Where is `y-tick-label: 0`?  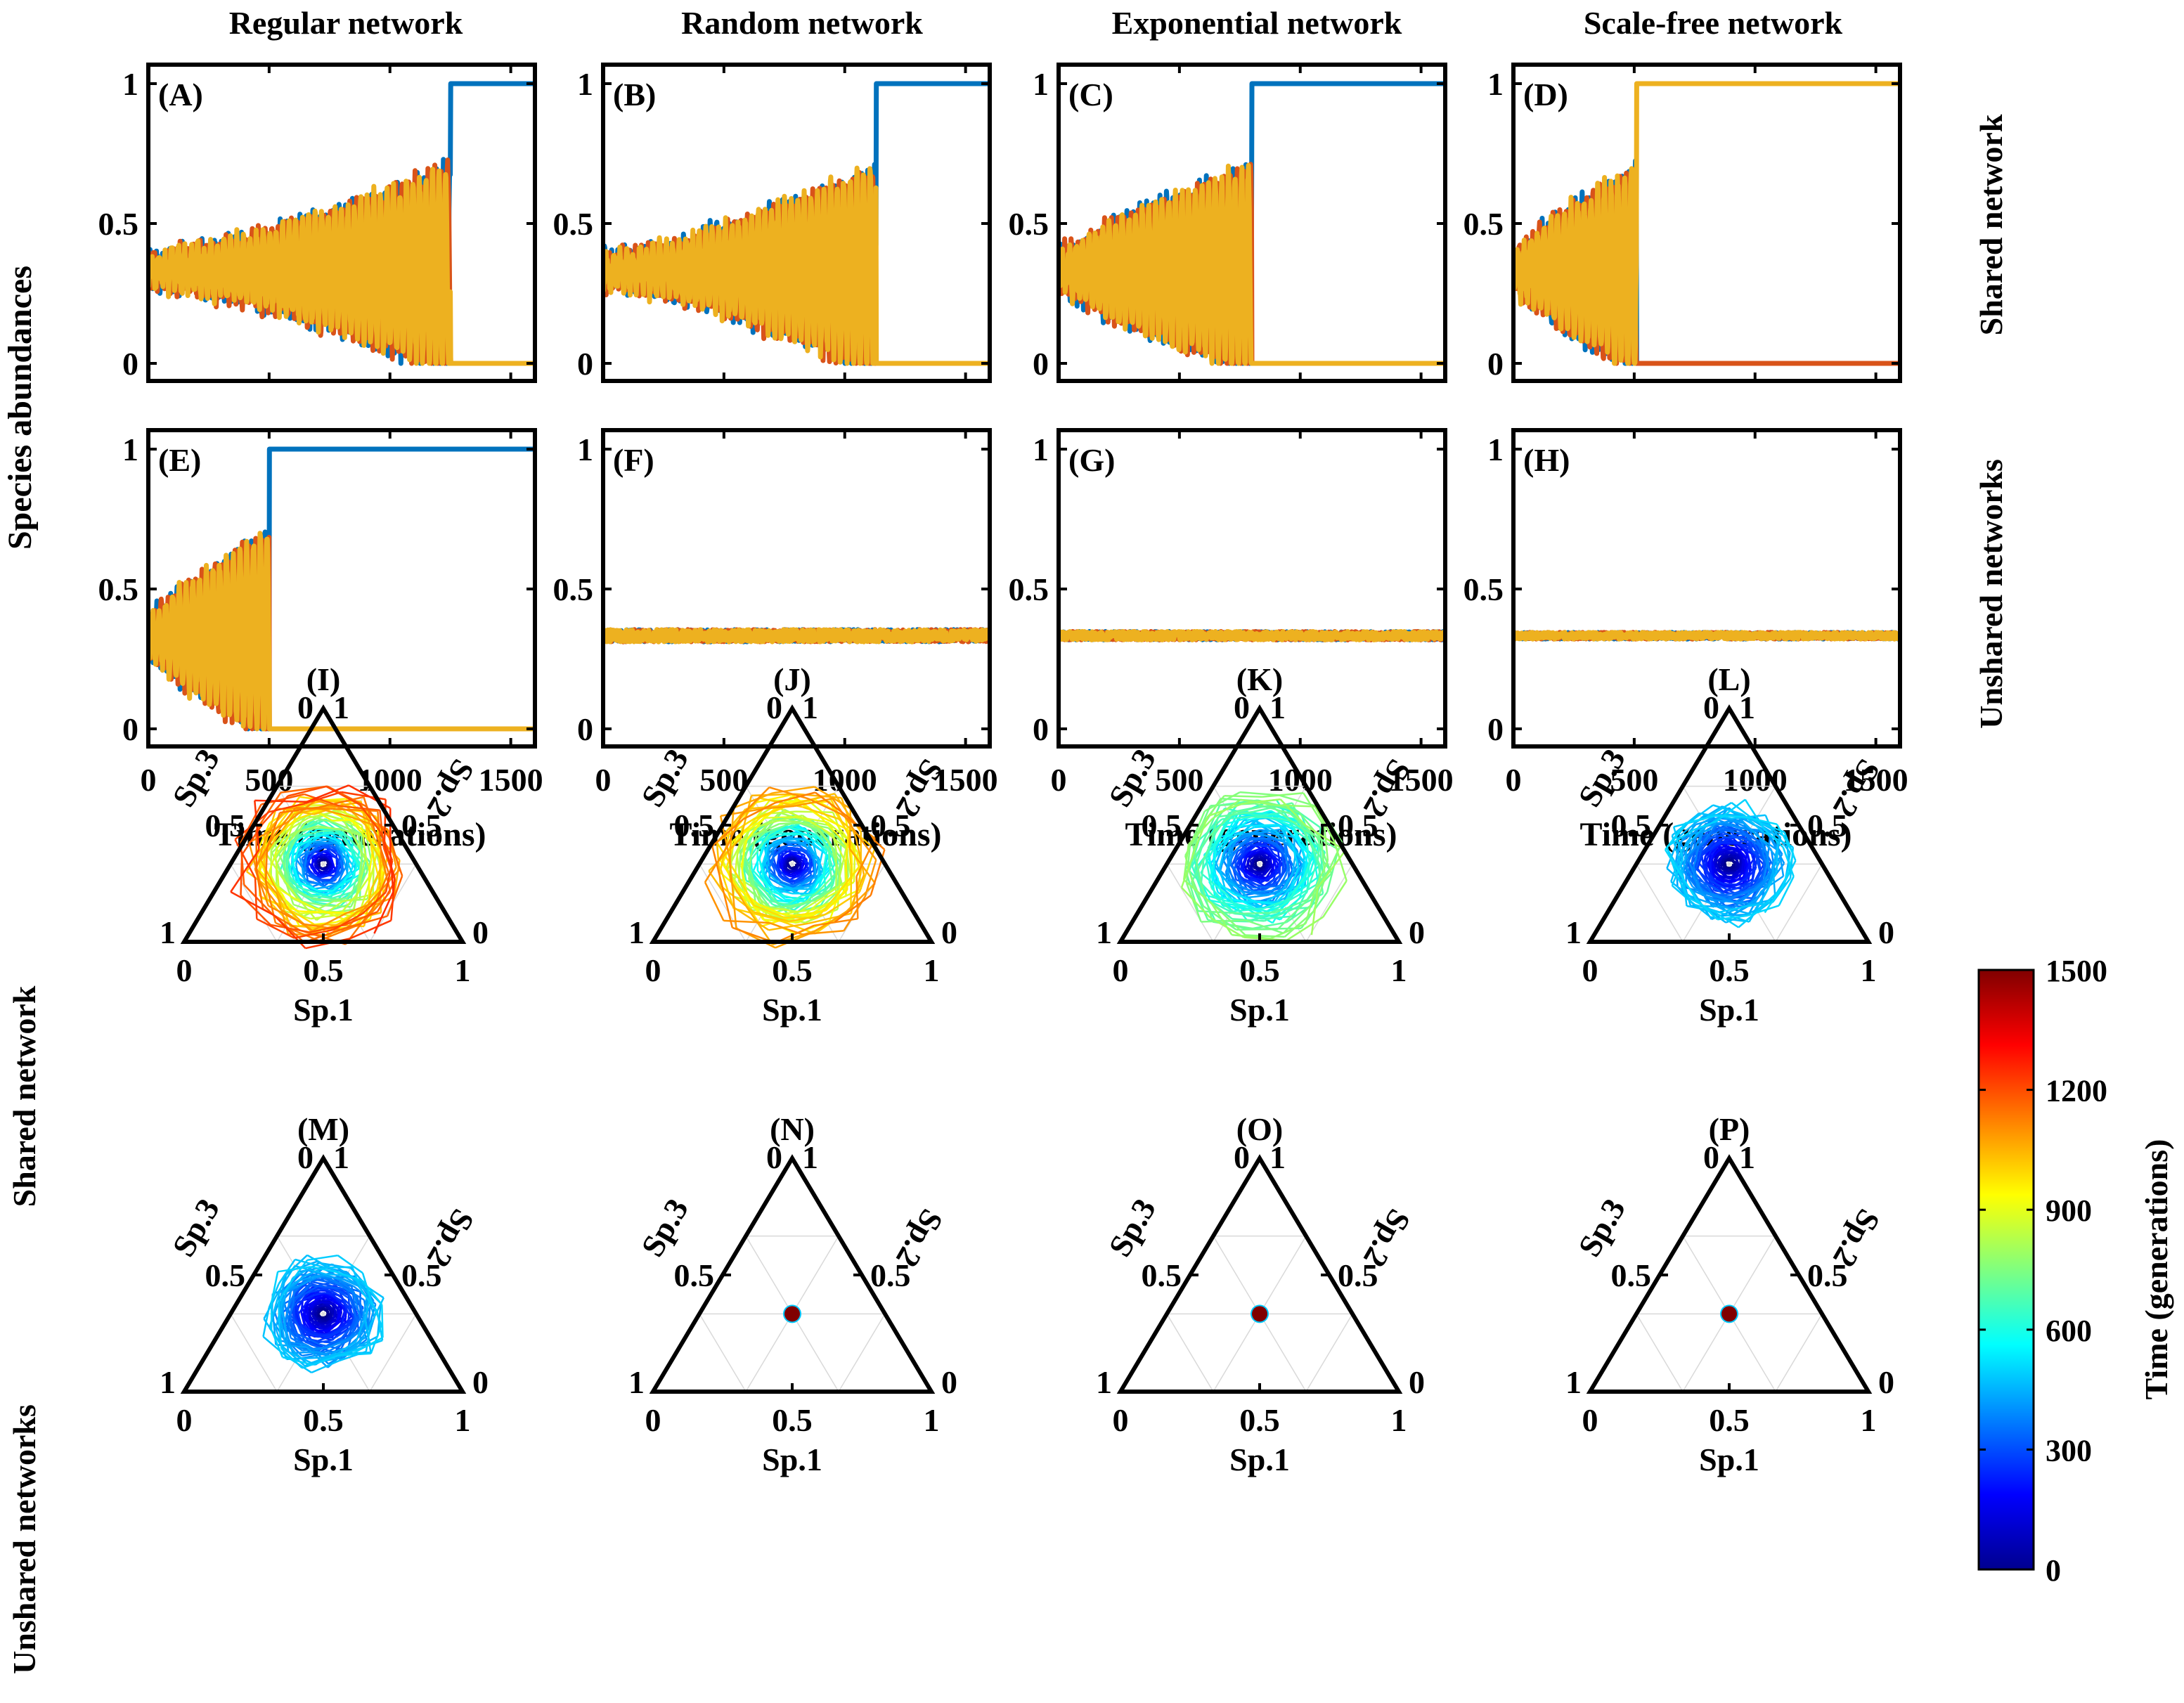
y-tick-label: 0 is located at coordinates (130, 364).